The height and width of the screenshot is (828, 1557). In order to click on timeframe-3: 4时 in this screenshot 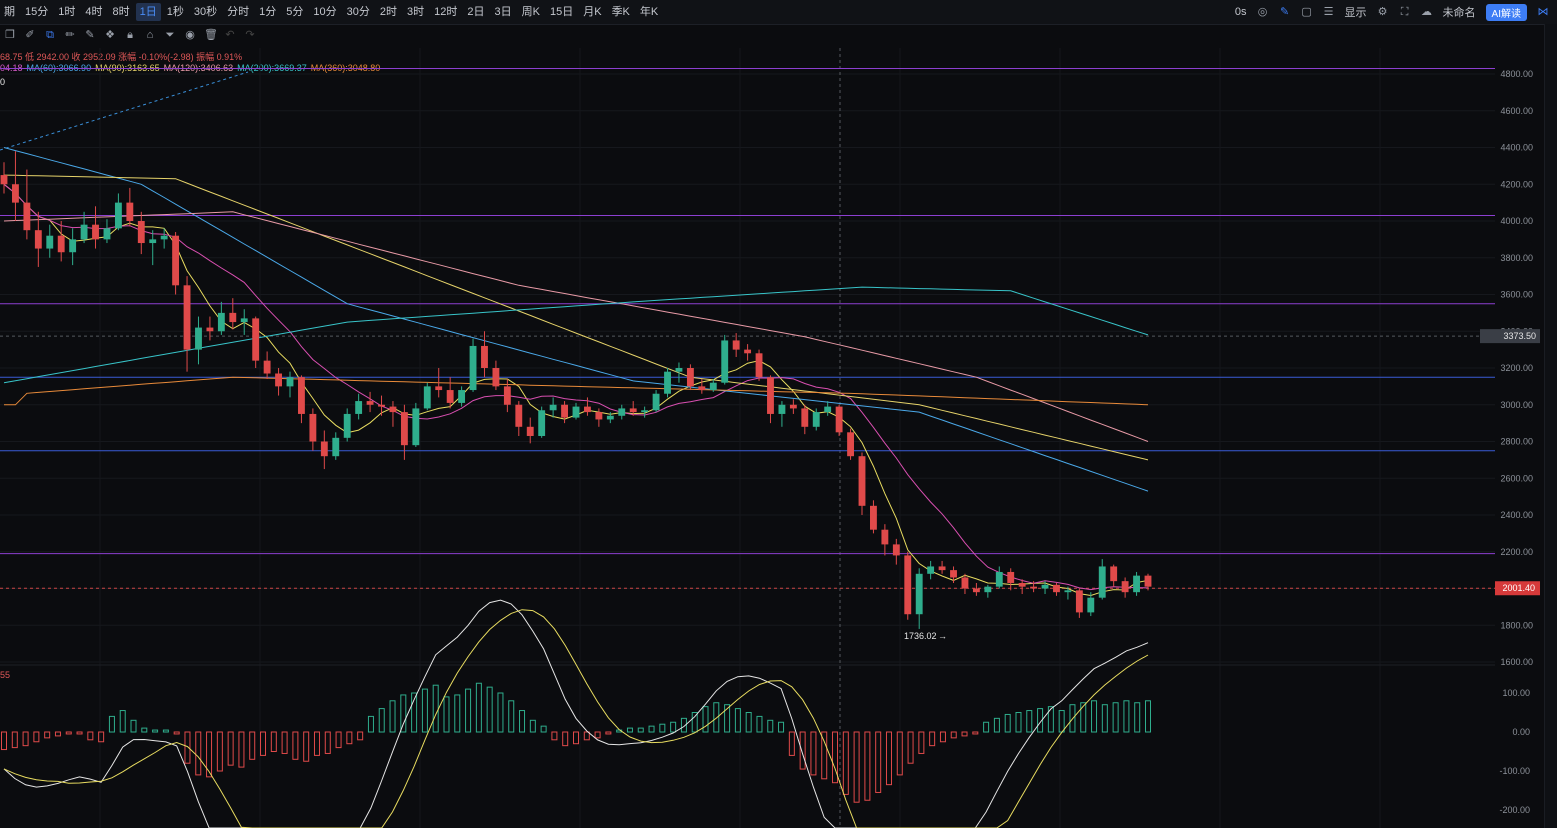, I will do `click(94, 12)`.